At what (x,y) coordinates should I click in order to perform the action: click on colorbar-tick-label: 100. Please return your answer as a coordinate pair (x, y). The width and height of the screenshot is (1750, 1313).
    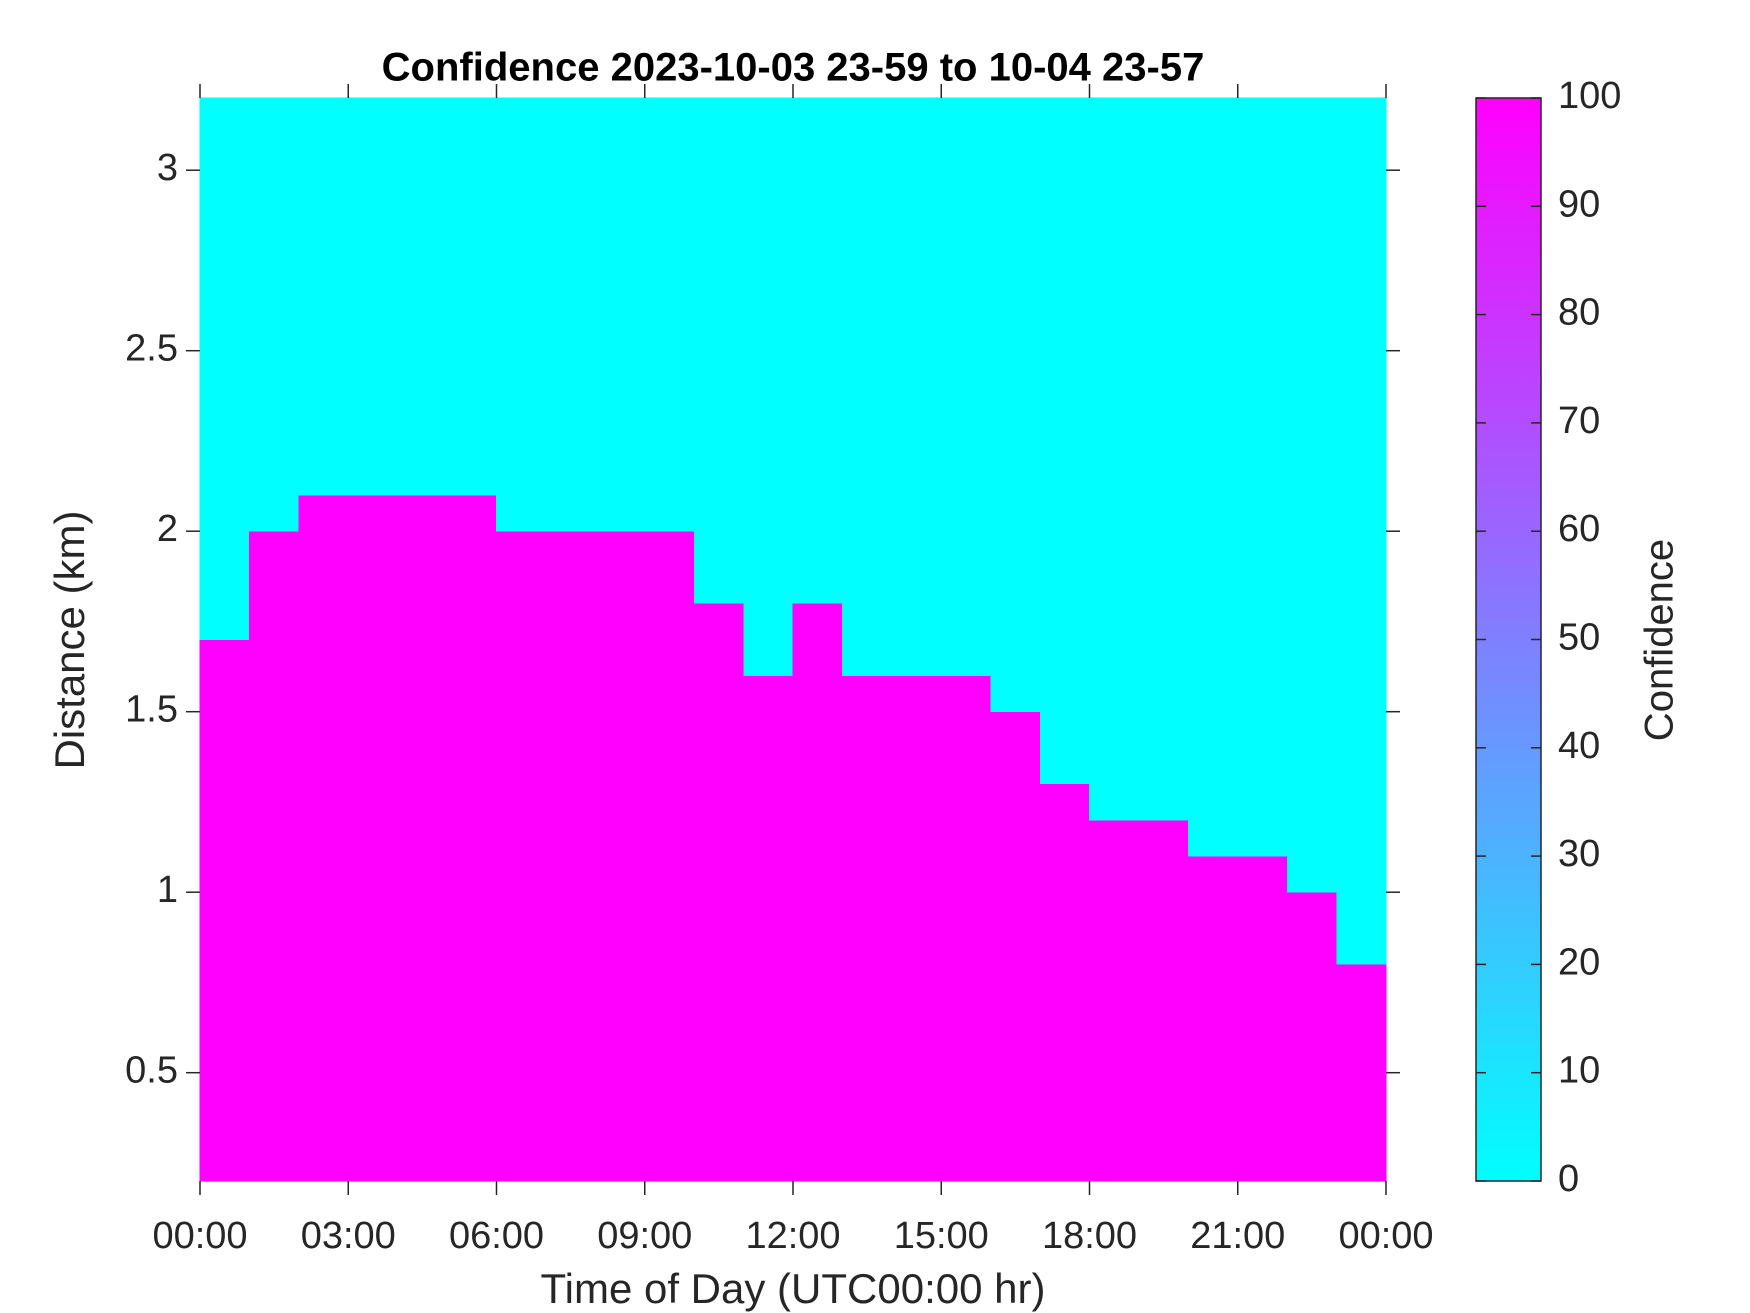
    Looking at the image, I should click on (1589, 96).